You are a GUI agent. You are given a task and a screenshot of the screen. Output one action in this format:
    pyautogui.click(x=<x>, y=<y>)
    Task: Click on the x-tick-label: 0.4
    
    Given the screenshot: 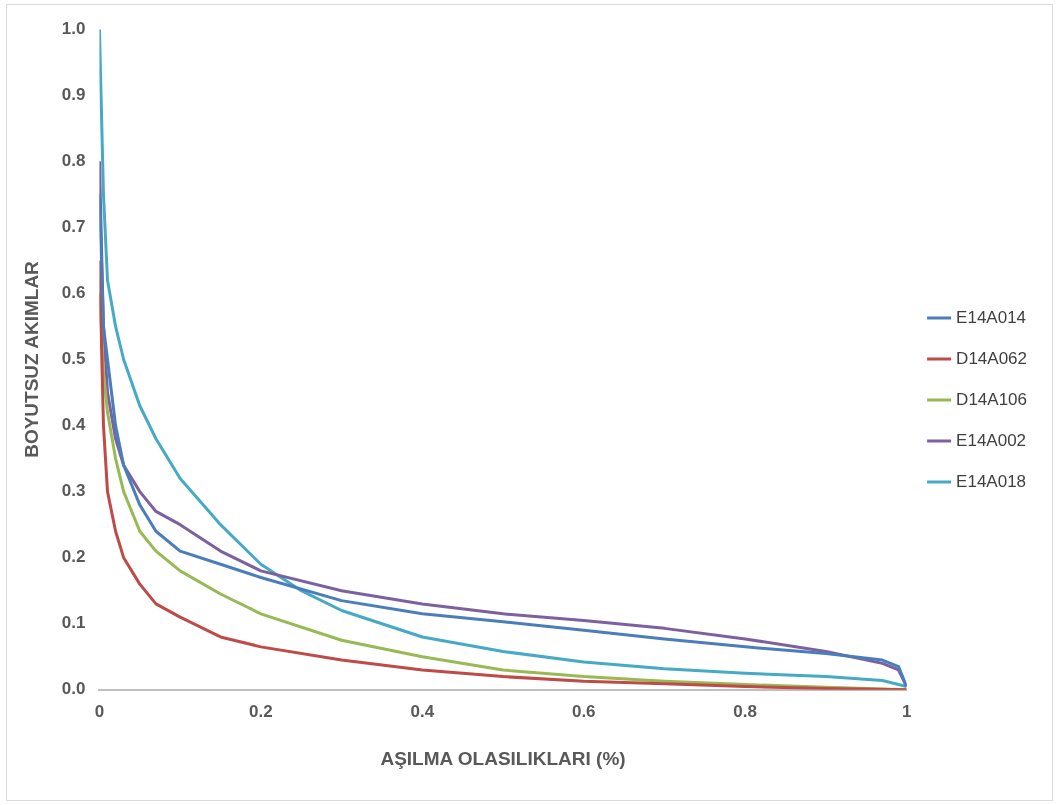 What is the action you would take?
    pyautogui.click(x=422, y=711)
    